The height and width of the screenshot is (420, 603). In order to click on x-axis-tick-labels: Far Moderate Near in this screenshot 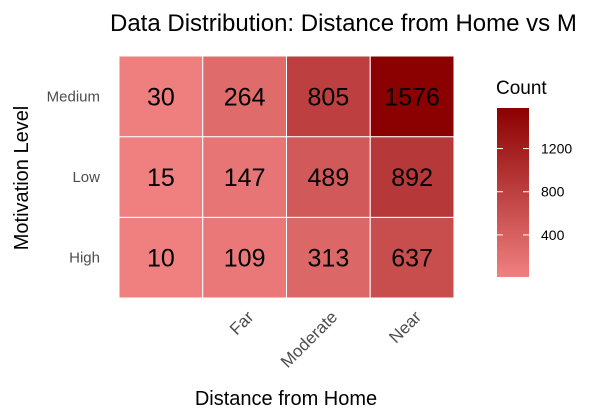, I will do `click(325, 339)`.